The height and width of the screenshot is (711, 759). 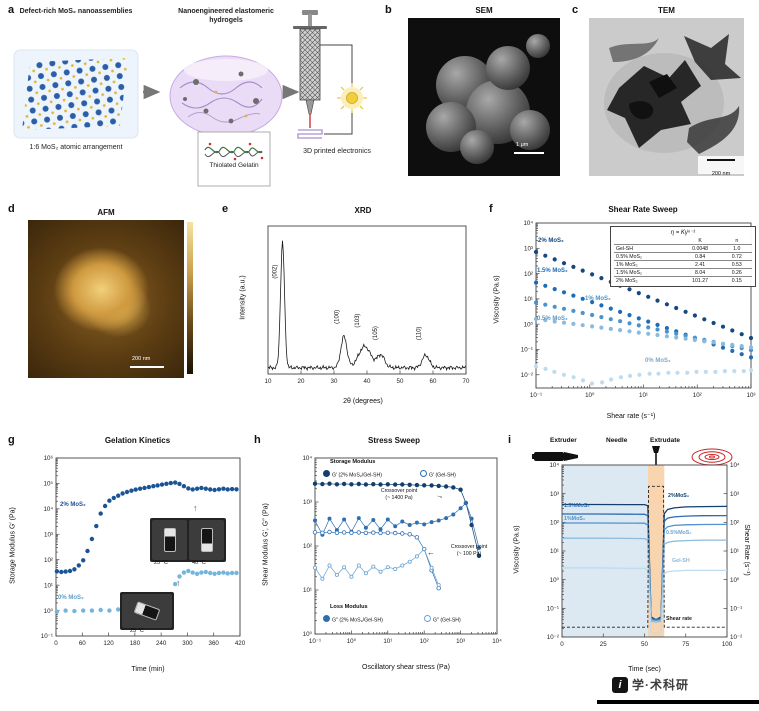 I want to click on svg-text: 10⁵, so click(x=49, y=484).